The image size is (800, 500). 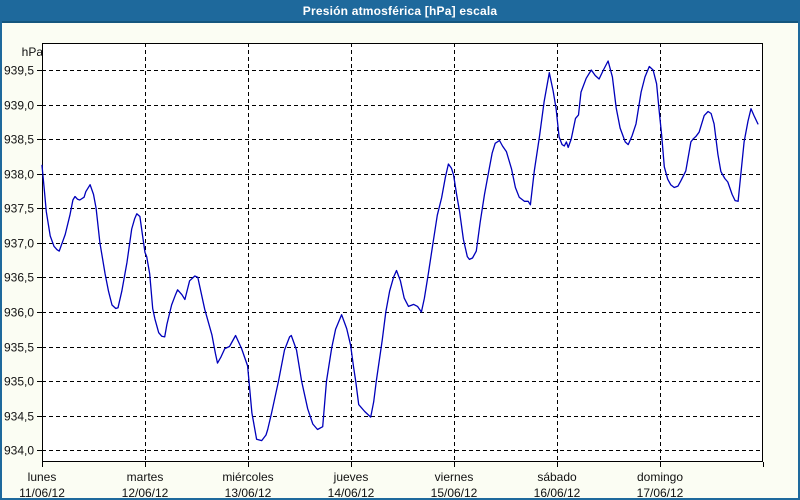 I want to click on window-title-bar: Presión atmosférica [hPa] escala, so click(x=400, y=12).